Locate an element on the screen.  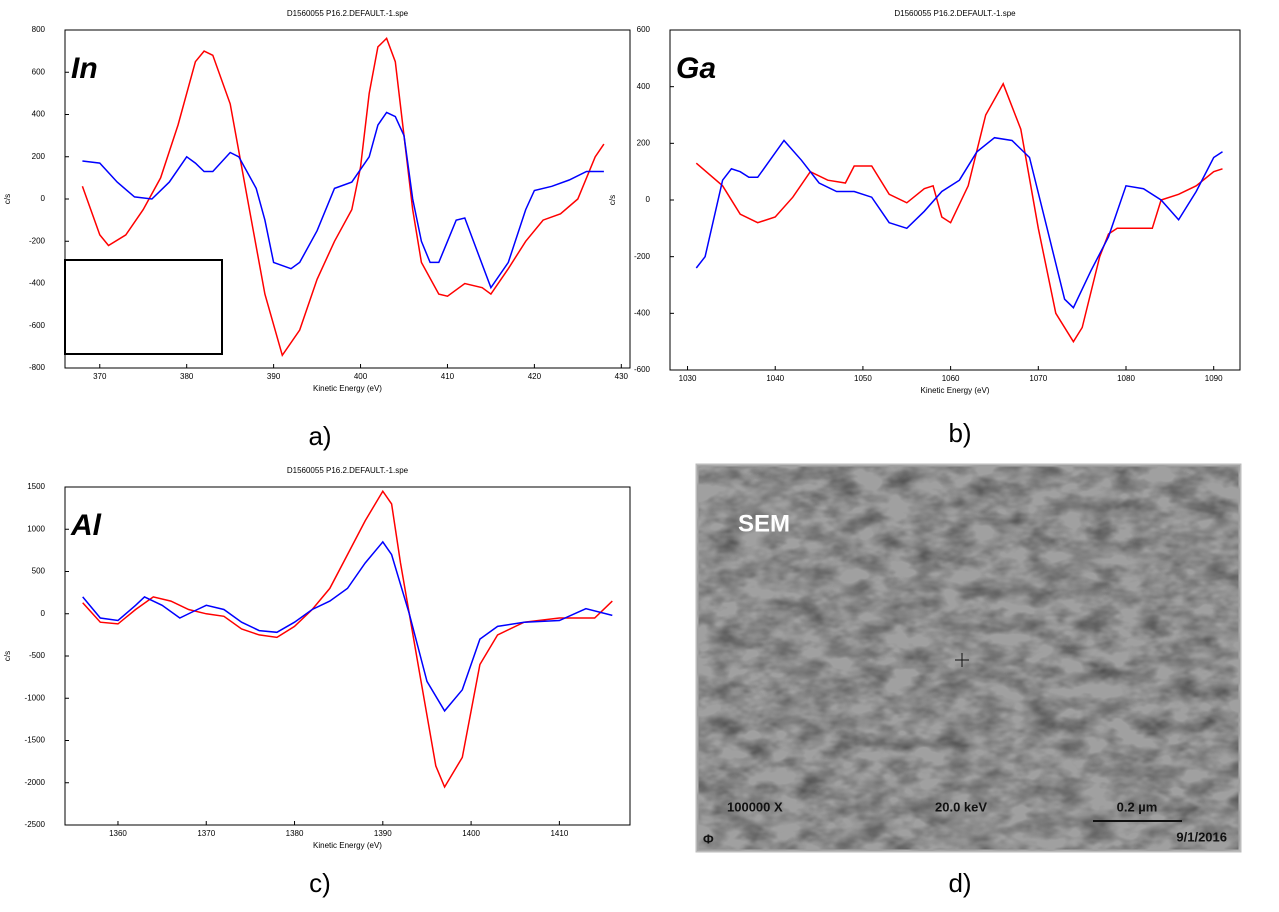
y-tick-label: -500 is located at coordinates (37, 655).